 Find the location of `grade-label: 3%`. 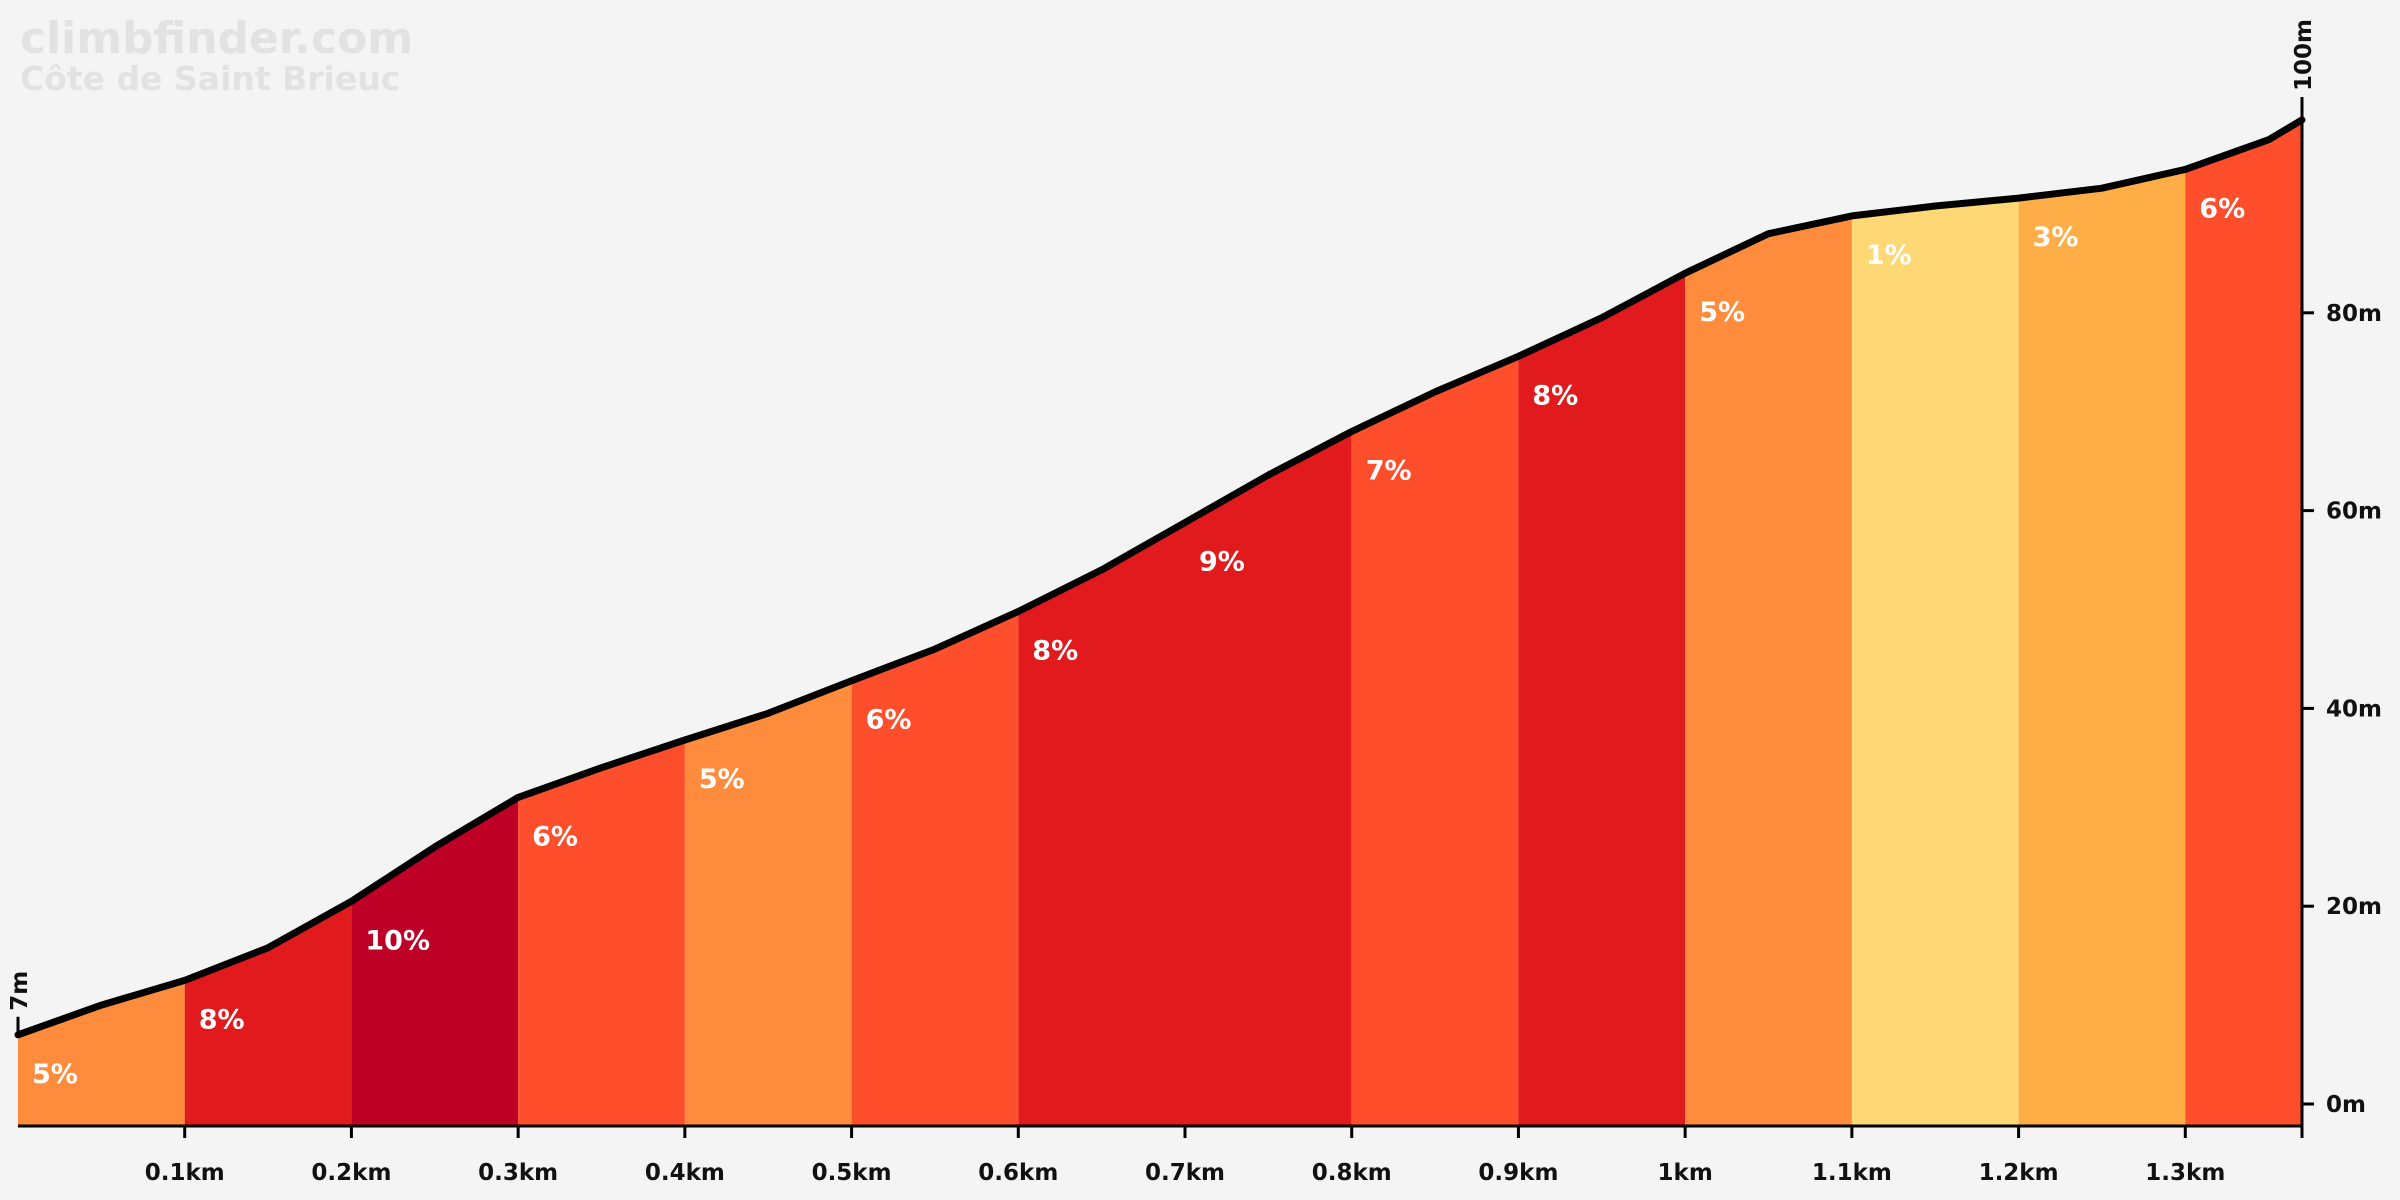

grade-label: 3% is located at coordinates (2056, 237).